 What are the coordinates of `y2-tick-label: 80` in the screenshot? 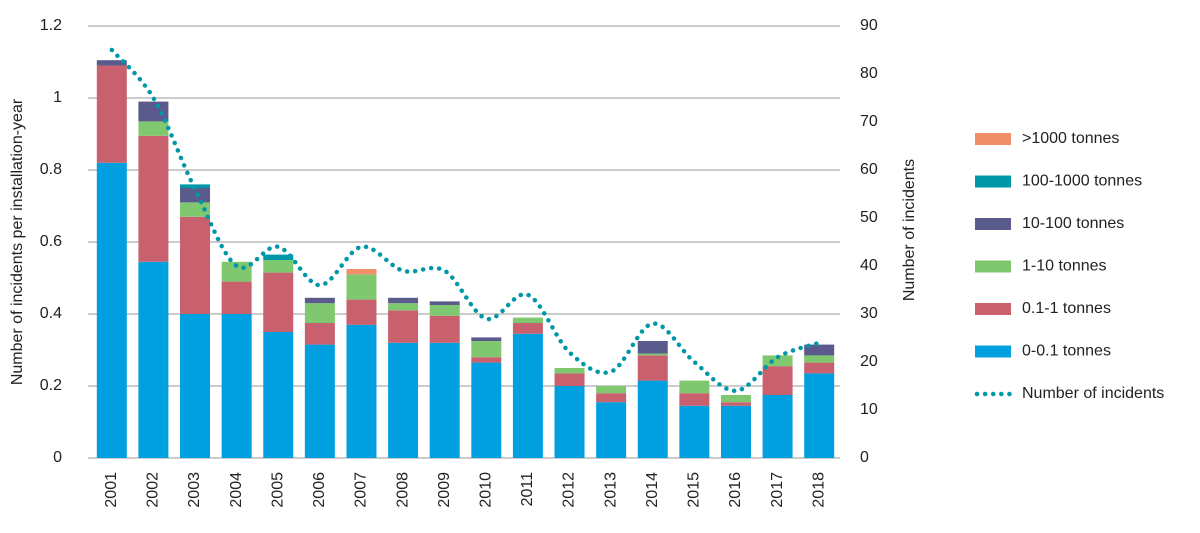 It's located at (869, 73).